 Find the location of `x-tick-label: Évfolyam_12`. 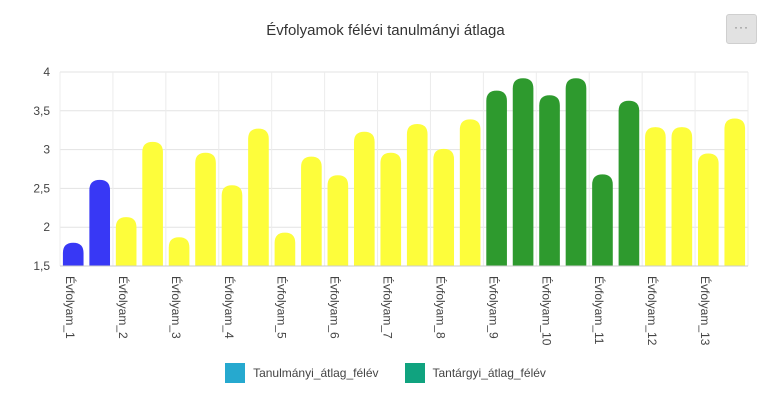

x-tick-label: Évfolyam_12 is located at coordinates (652, 311).